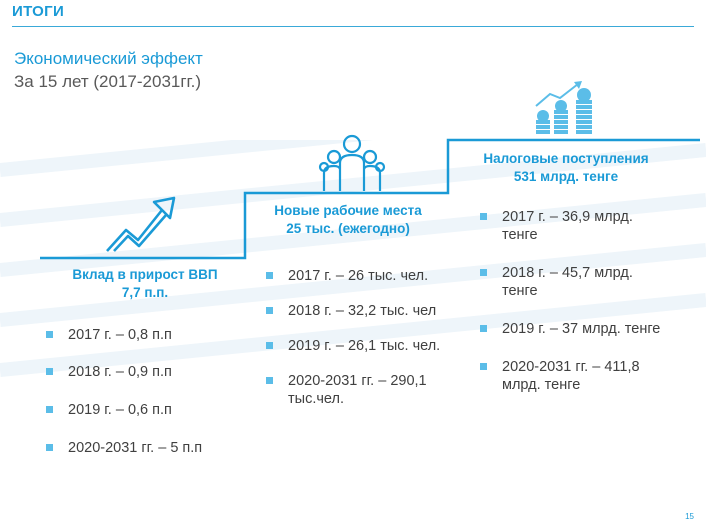 The width and height of the screenshot is (706, 529). I want to click on list-item-text: 2020-2031 гг. – 5 п.п, so click(135, 448).